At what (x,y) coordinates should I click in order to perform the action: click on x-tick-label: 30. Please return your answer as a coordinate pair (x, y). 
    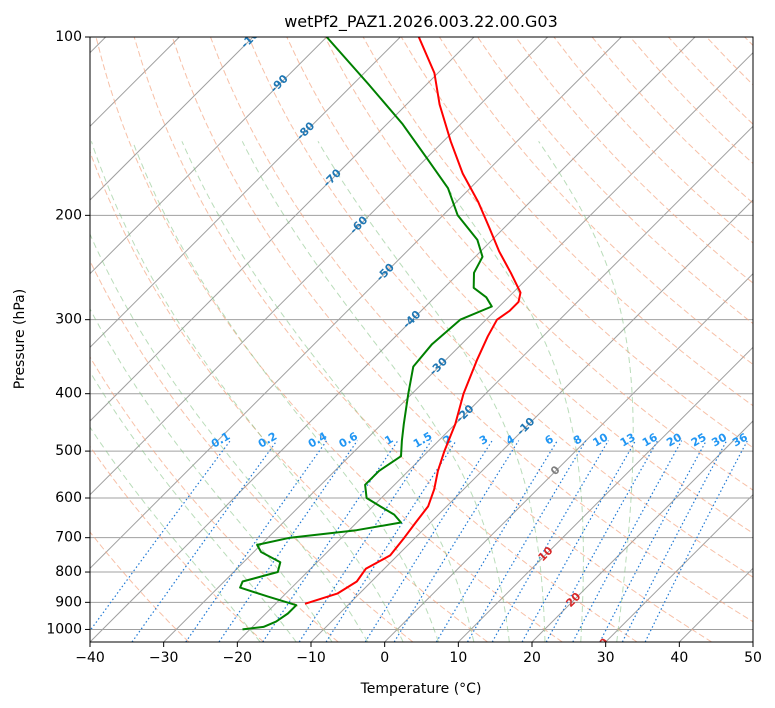
    Looking at the image, I should click on (606, 658).